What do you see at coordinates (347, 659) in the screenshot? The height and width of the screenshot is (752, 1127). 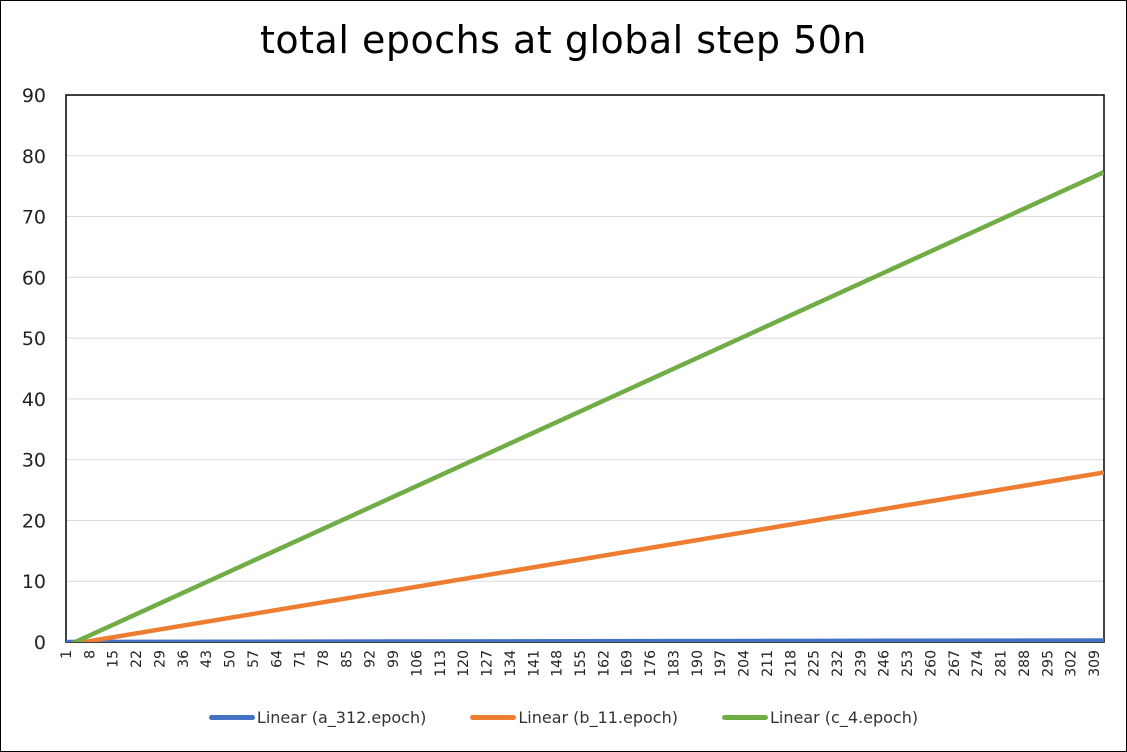 I see `x-tick-label-85: 85` at bounding box center [347, 659].